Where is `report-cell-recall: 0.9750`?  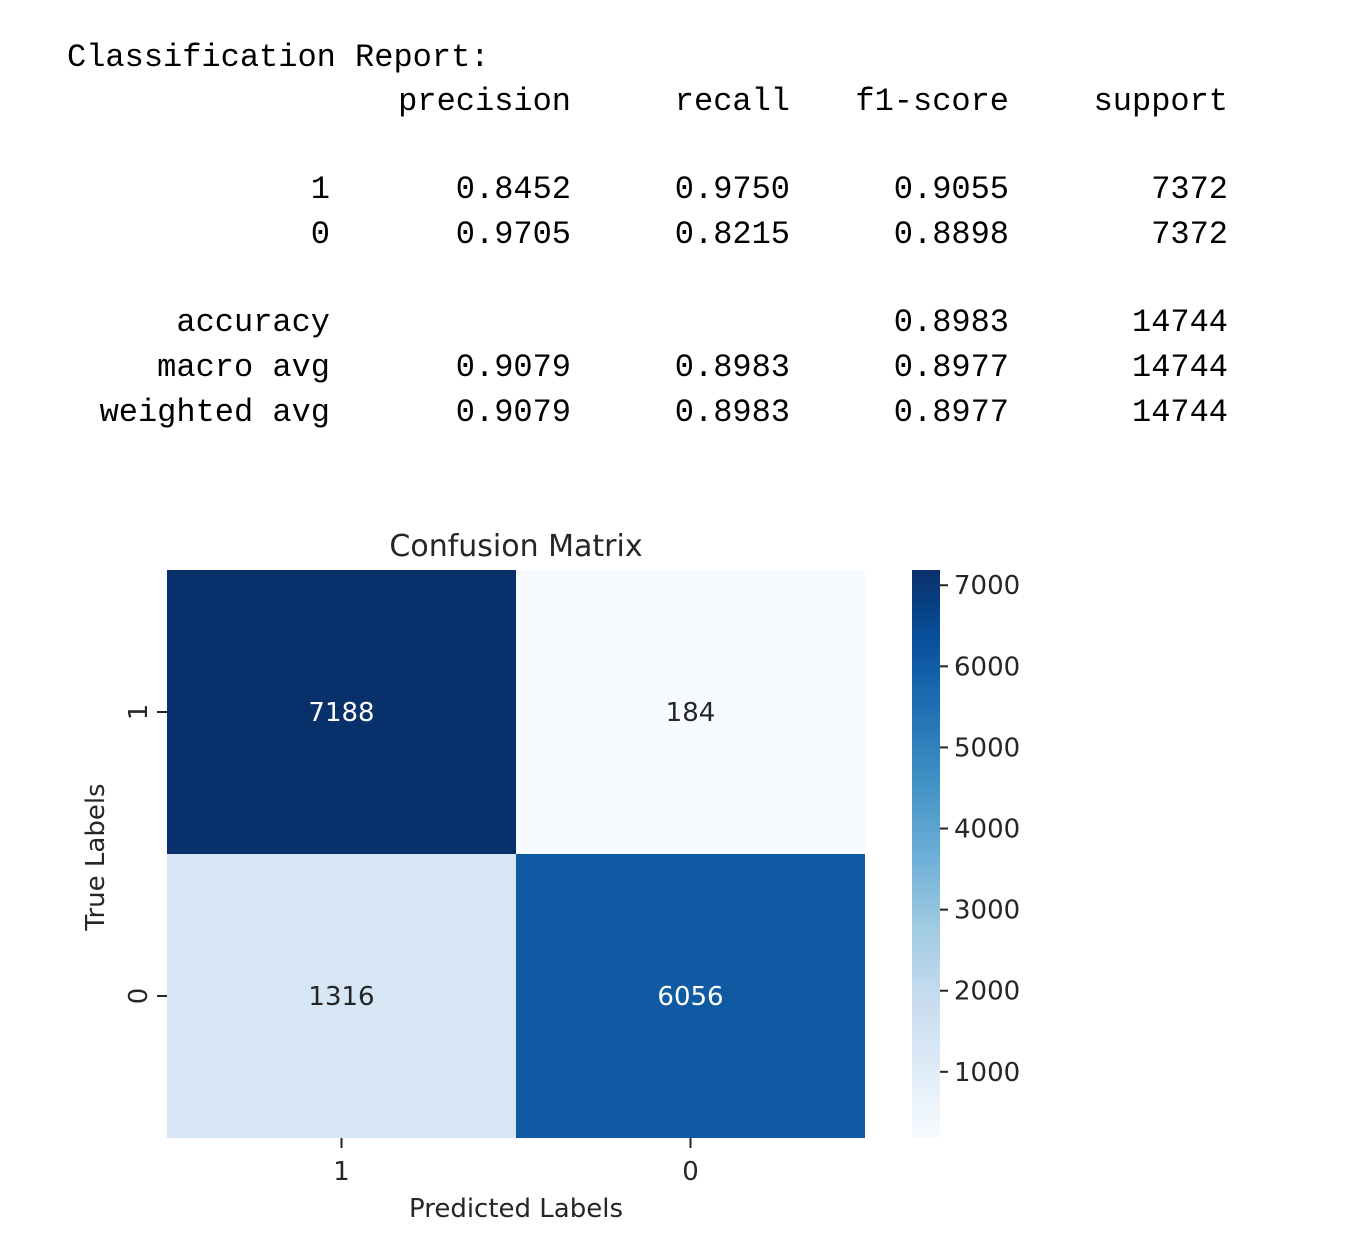 report-cell-recall: 0.9750 is located at coordinates (732, 189).